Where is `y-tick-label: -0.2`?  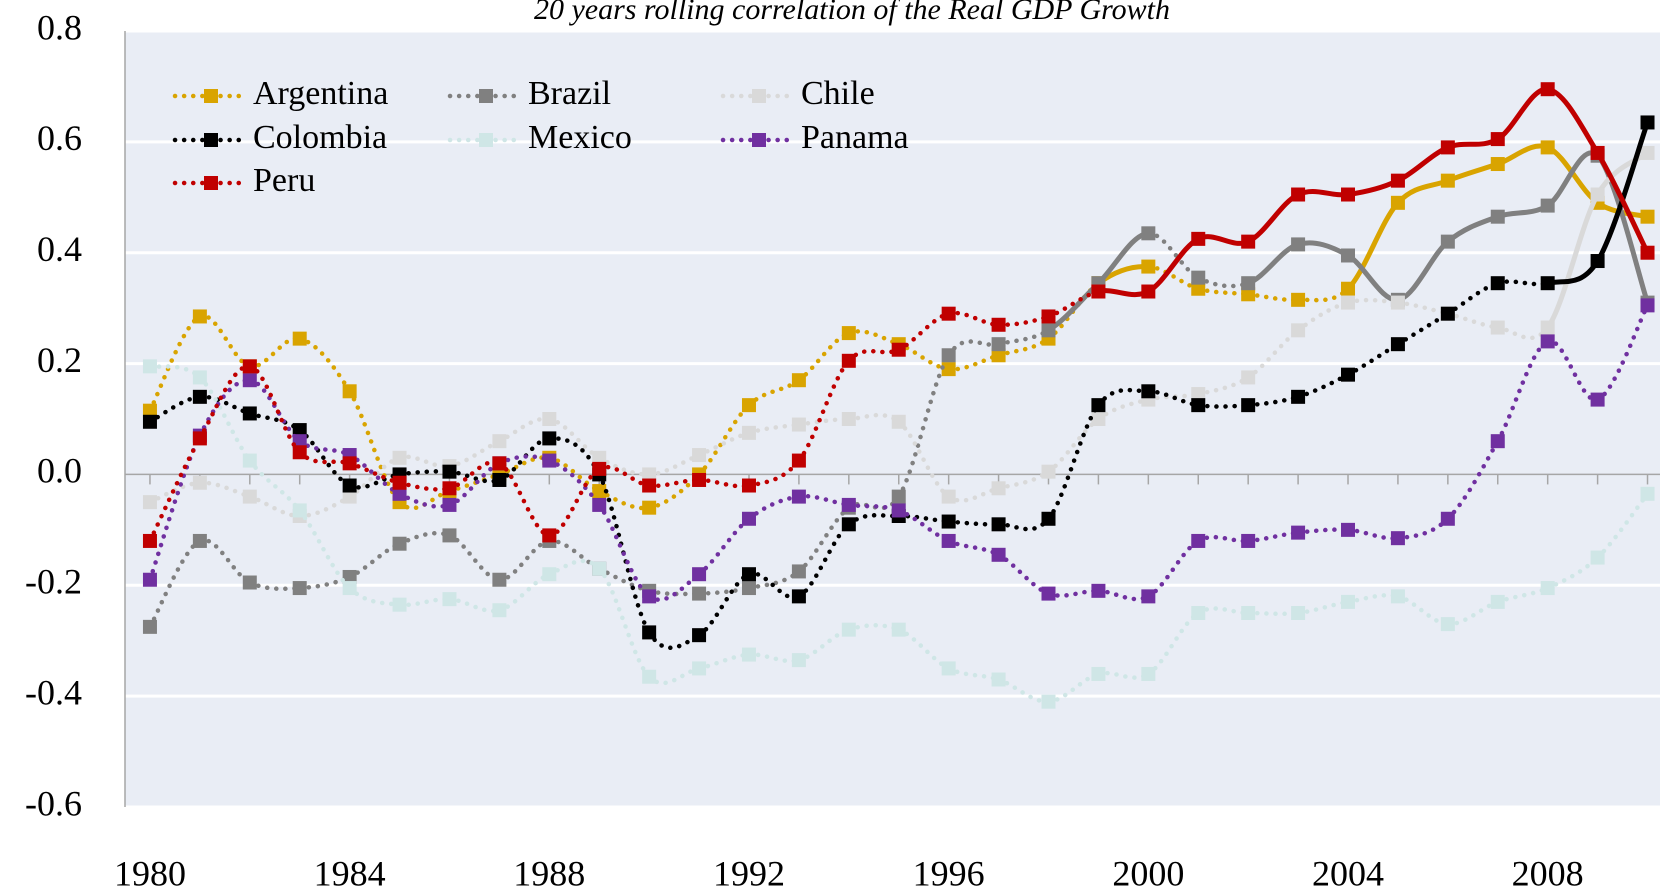 y-tick-label: -0.2 is located at coordinates (53, 582).